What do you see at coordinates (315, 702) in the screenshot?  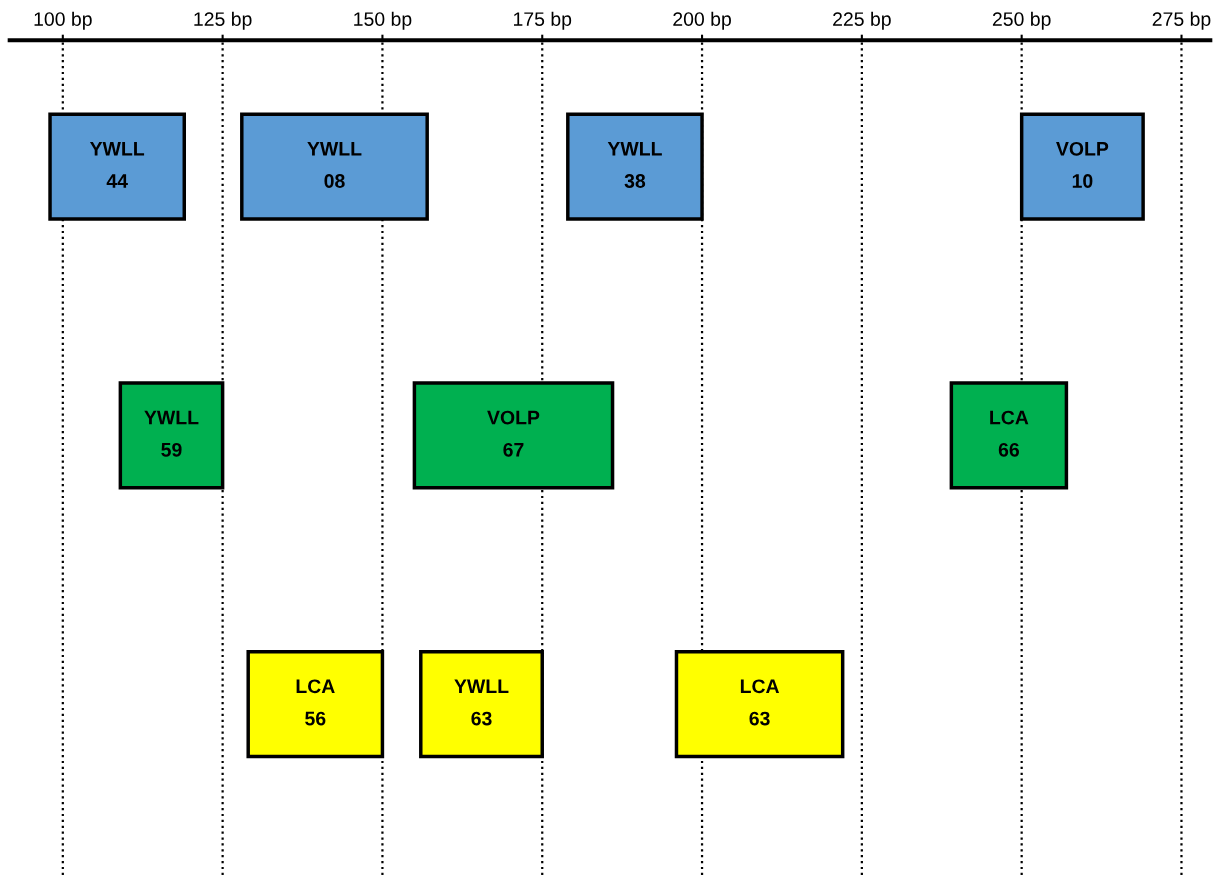 I see `series-label: LCA 56` at bounding box center [315, 702].